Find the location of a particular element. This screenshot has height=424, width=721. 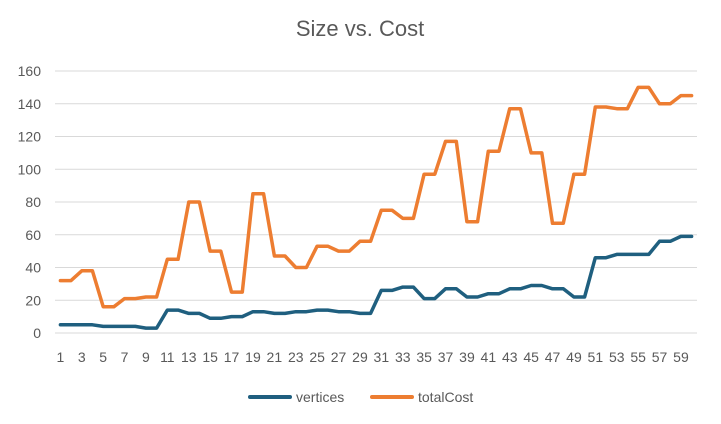

y-tick-label: 40 is located at coordinates (33, 268).